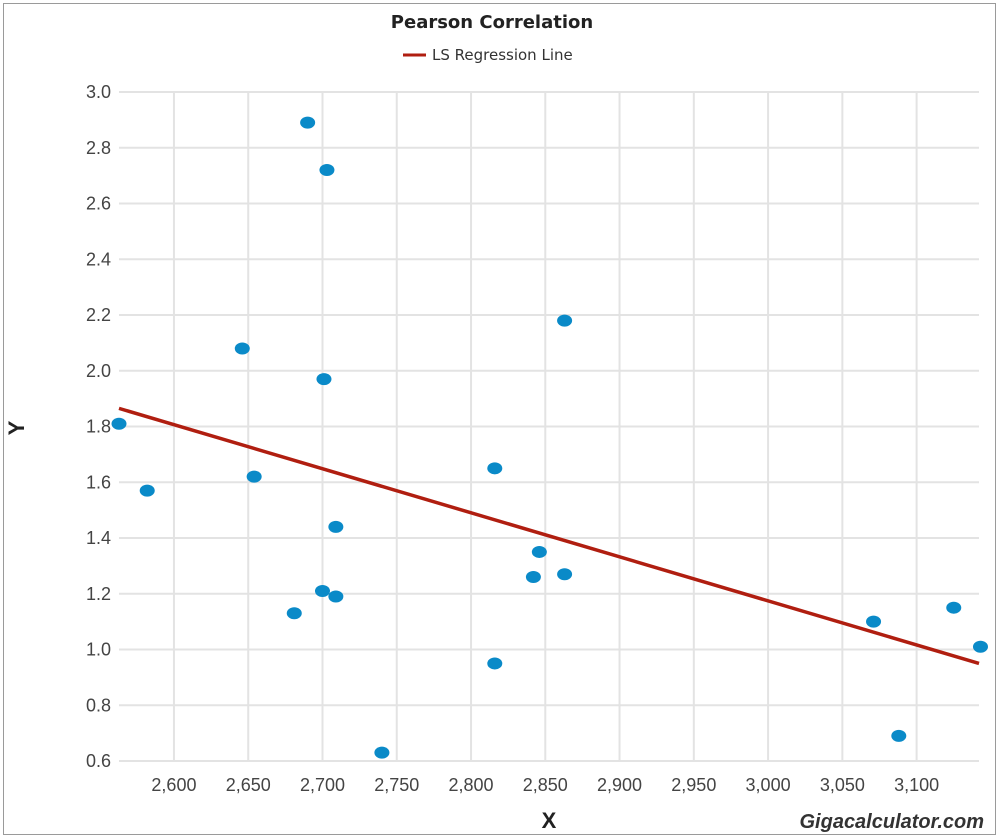  I want to click on x-tick-label: 3,050, so click(842, 785).